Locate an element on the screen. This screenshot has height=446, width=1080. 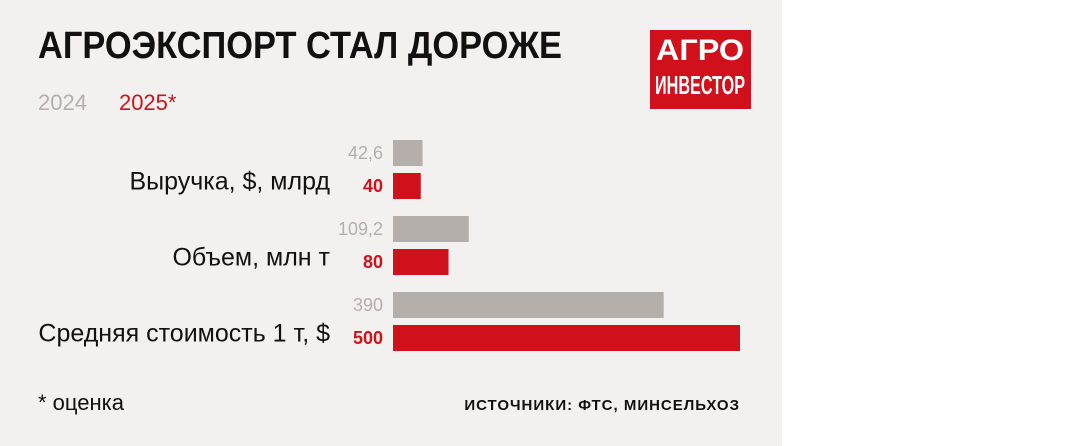
logo is located at coordinates (700, 69).